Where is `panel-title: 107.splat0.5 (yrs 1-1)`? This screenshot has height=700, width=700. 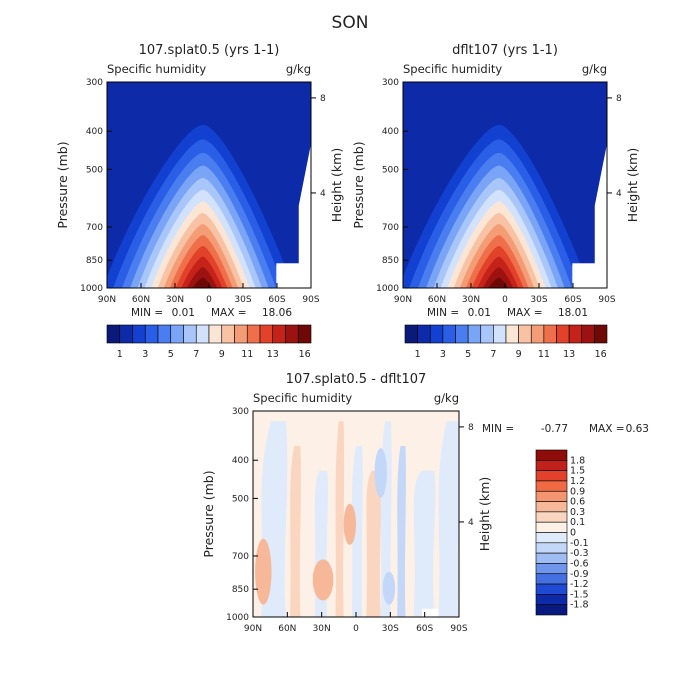
panel-title: 107.splat0.5 (yrs 1-1) is located at coordinates (209, 50).